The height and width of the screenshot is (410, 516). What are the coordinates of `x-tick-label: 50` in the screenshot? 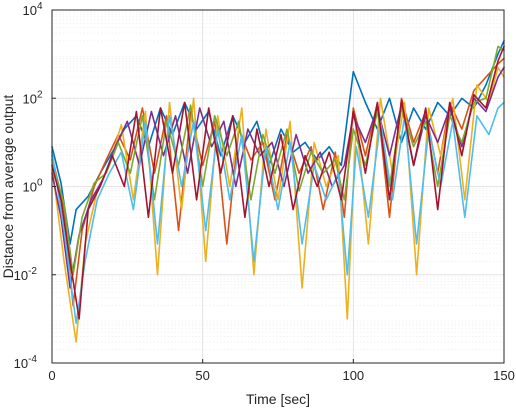 It's located at (202, 375).